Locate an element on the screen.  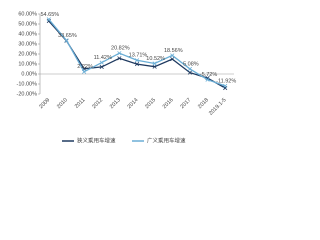
x-tick-label: 2016 is located at coordinates (168, 103).